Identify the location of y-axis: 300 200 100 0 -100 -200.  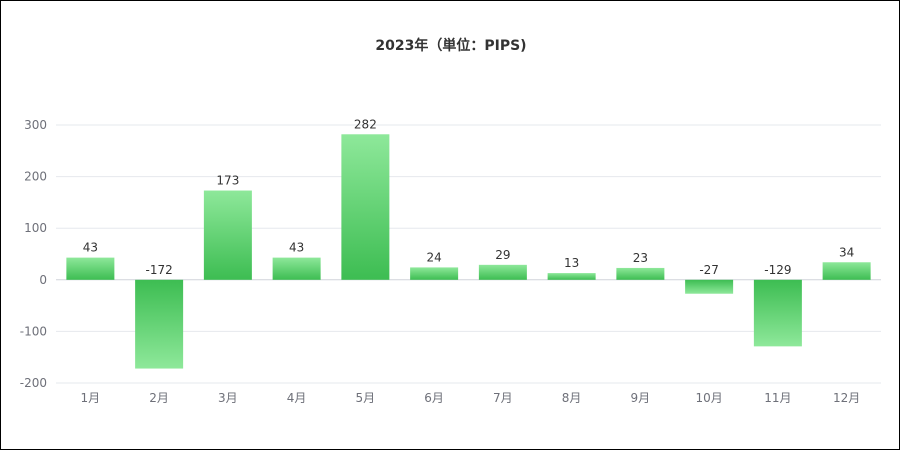
(33, 254).